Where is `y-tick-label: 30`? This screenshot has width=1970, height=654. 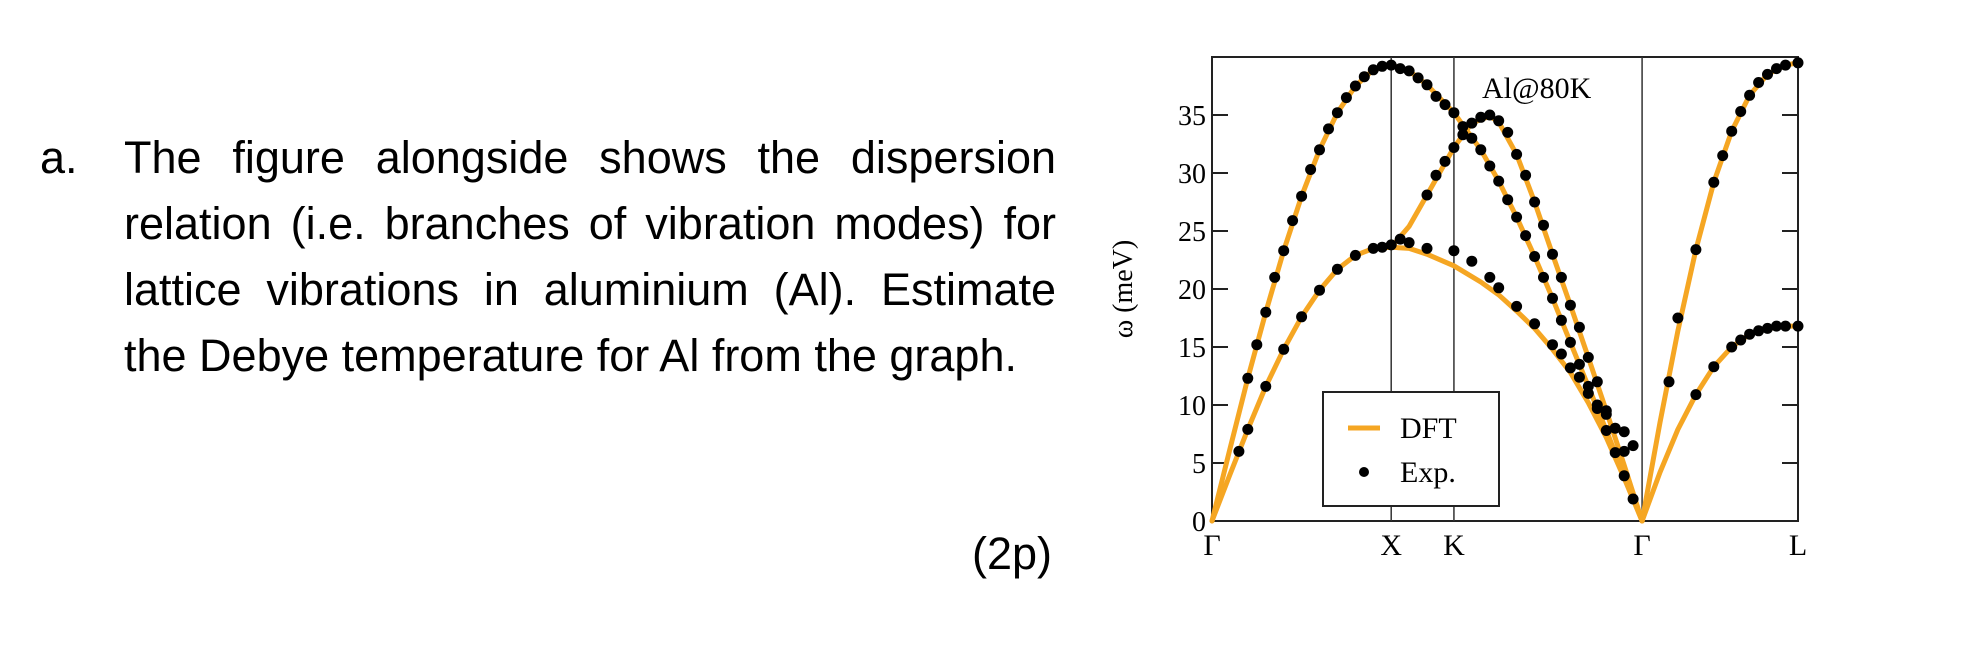 y-tick-label: 30 is located at coordinates (1192, 174).